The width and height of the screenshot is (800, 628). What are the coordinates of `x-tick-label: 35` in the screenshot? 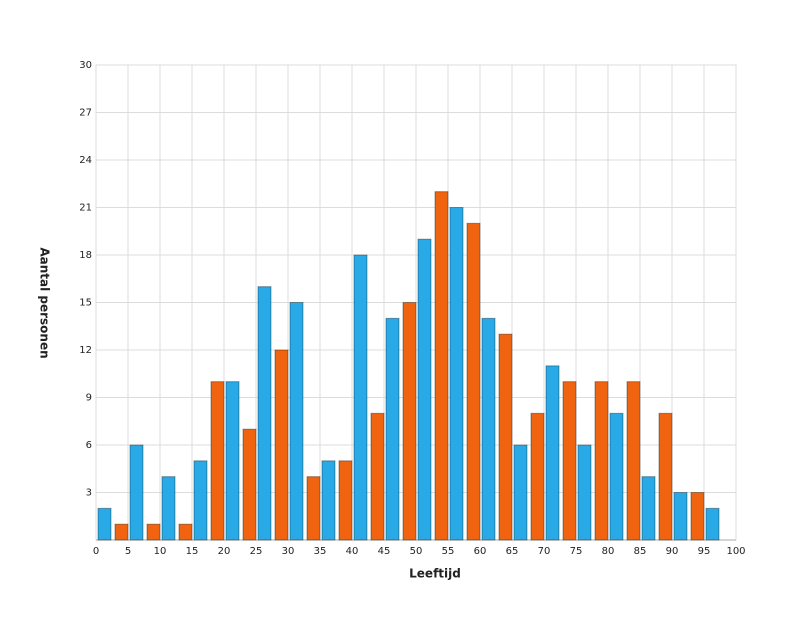 It's located at (320, 551).